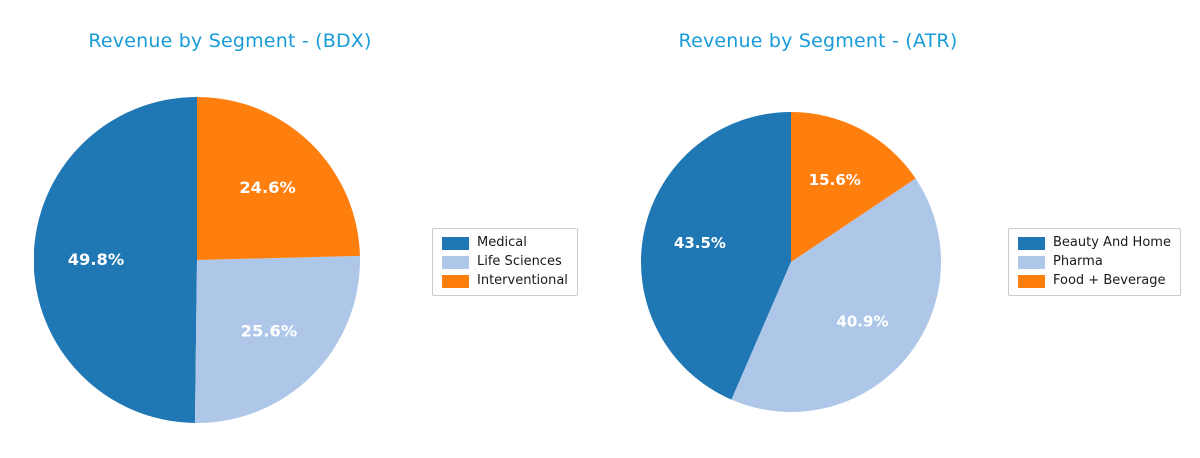 The width and height of the screenshot is (1200, 458). Describe the element at coordinates (1109, 280) in the screenshot. I see `legend-label-food-beverage: Food + Beverage` at that location.